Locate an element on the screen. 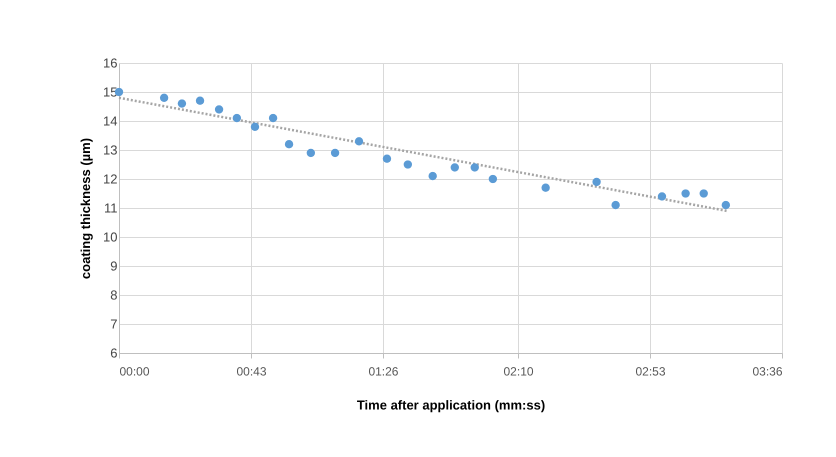  x-tick-label: 03:36 is located at coordinates (767, 371).